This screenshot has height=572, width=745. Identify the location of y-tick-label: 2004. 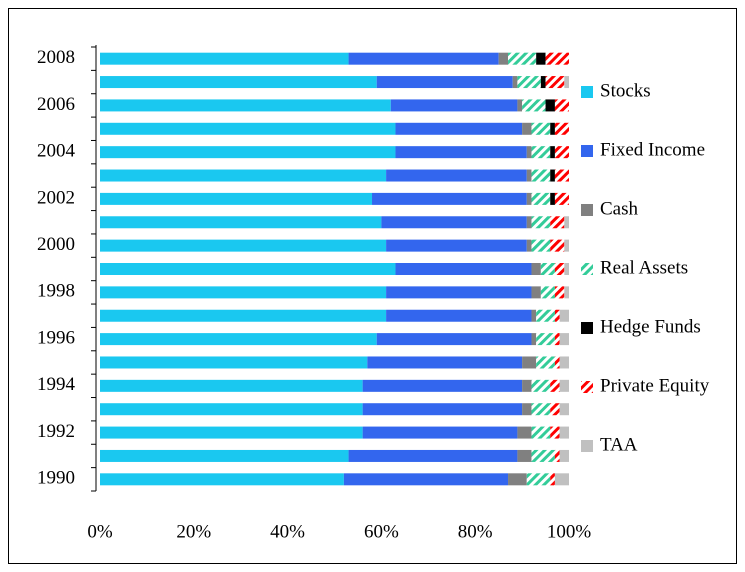
(56, 151).